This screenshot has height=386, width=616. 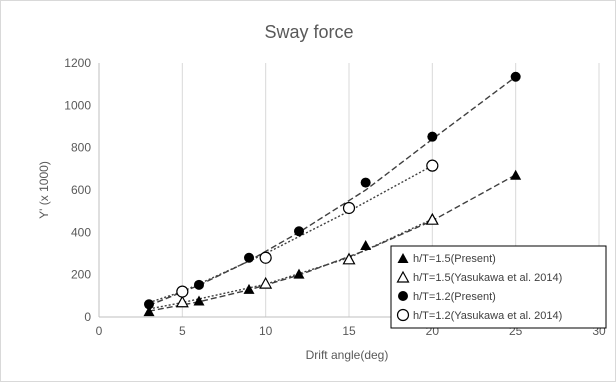 What do you see at coordinates (454, 297) in the screenshot?
I see `legend-entry: h/T=1.2(Present)` at bounding box center [454, 297].